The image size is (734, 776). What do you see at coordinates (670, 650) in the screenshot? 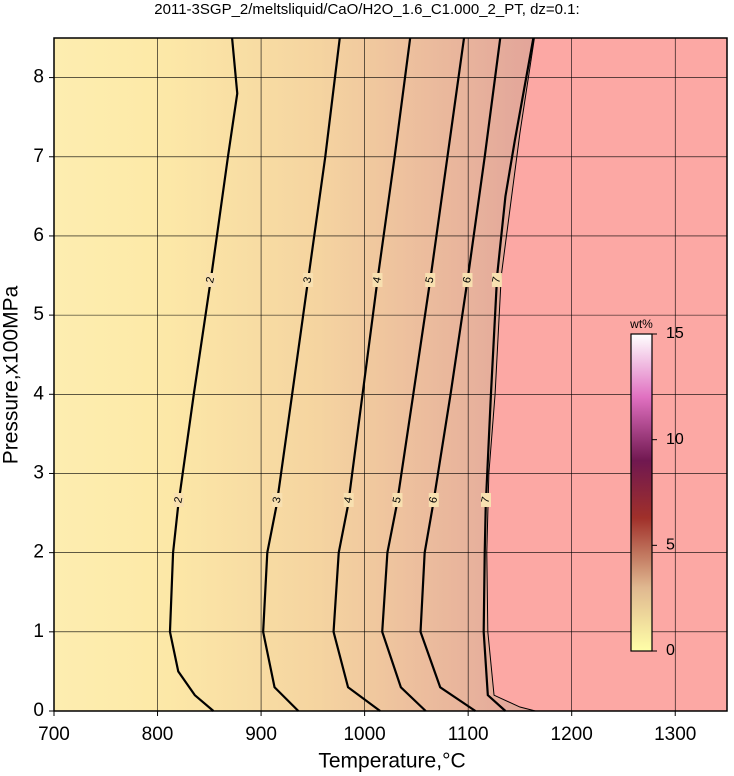
I see `colorbar-tick-label: 0` at bounding box center [670, 650].